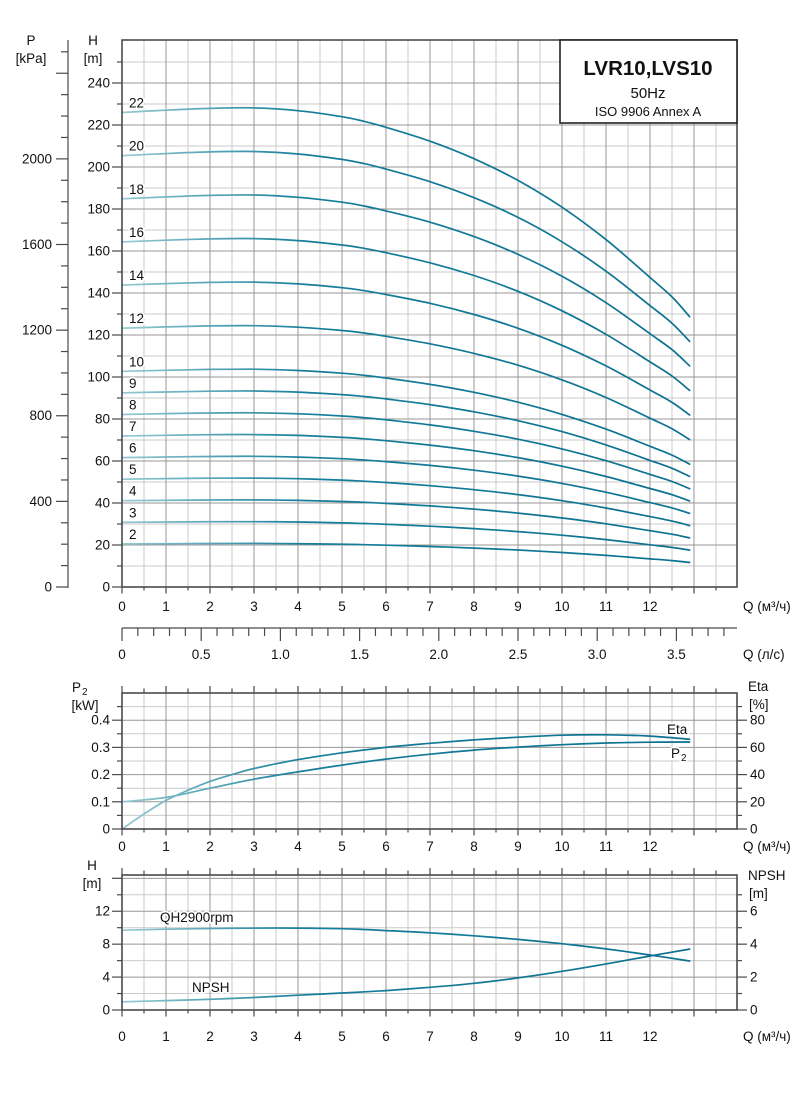 The height and width of the screenshot is (1093, 809). What do you see at coordinates (406, 553) in the screenshot?
I see `pump-curve-2-stages` at bounding box center [406, 553].